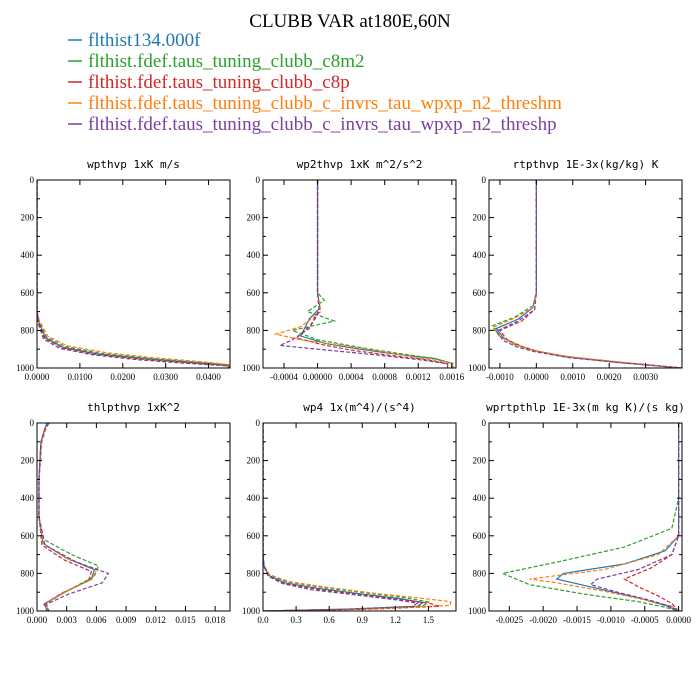 Image resolution: width=700 pixels, height=700 pixels. What do you see at coordinates (586, 164) in the screenshot?
I see `panel-title: rtpthvp 1E-3x(kg/kg) K` at bounding box center [586, 164].